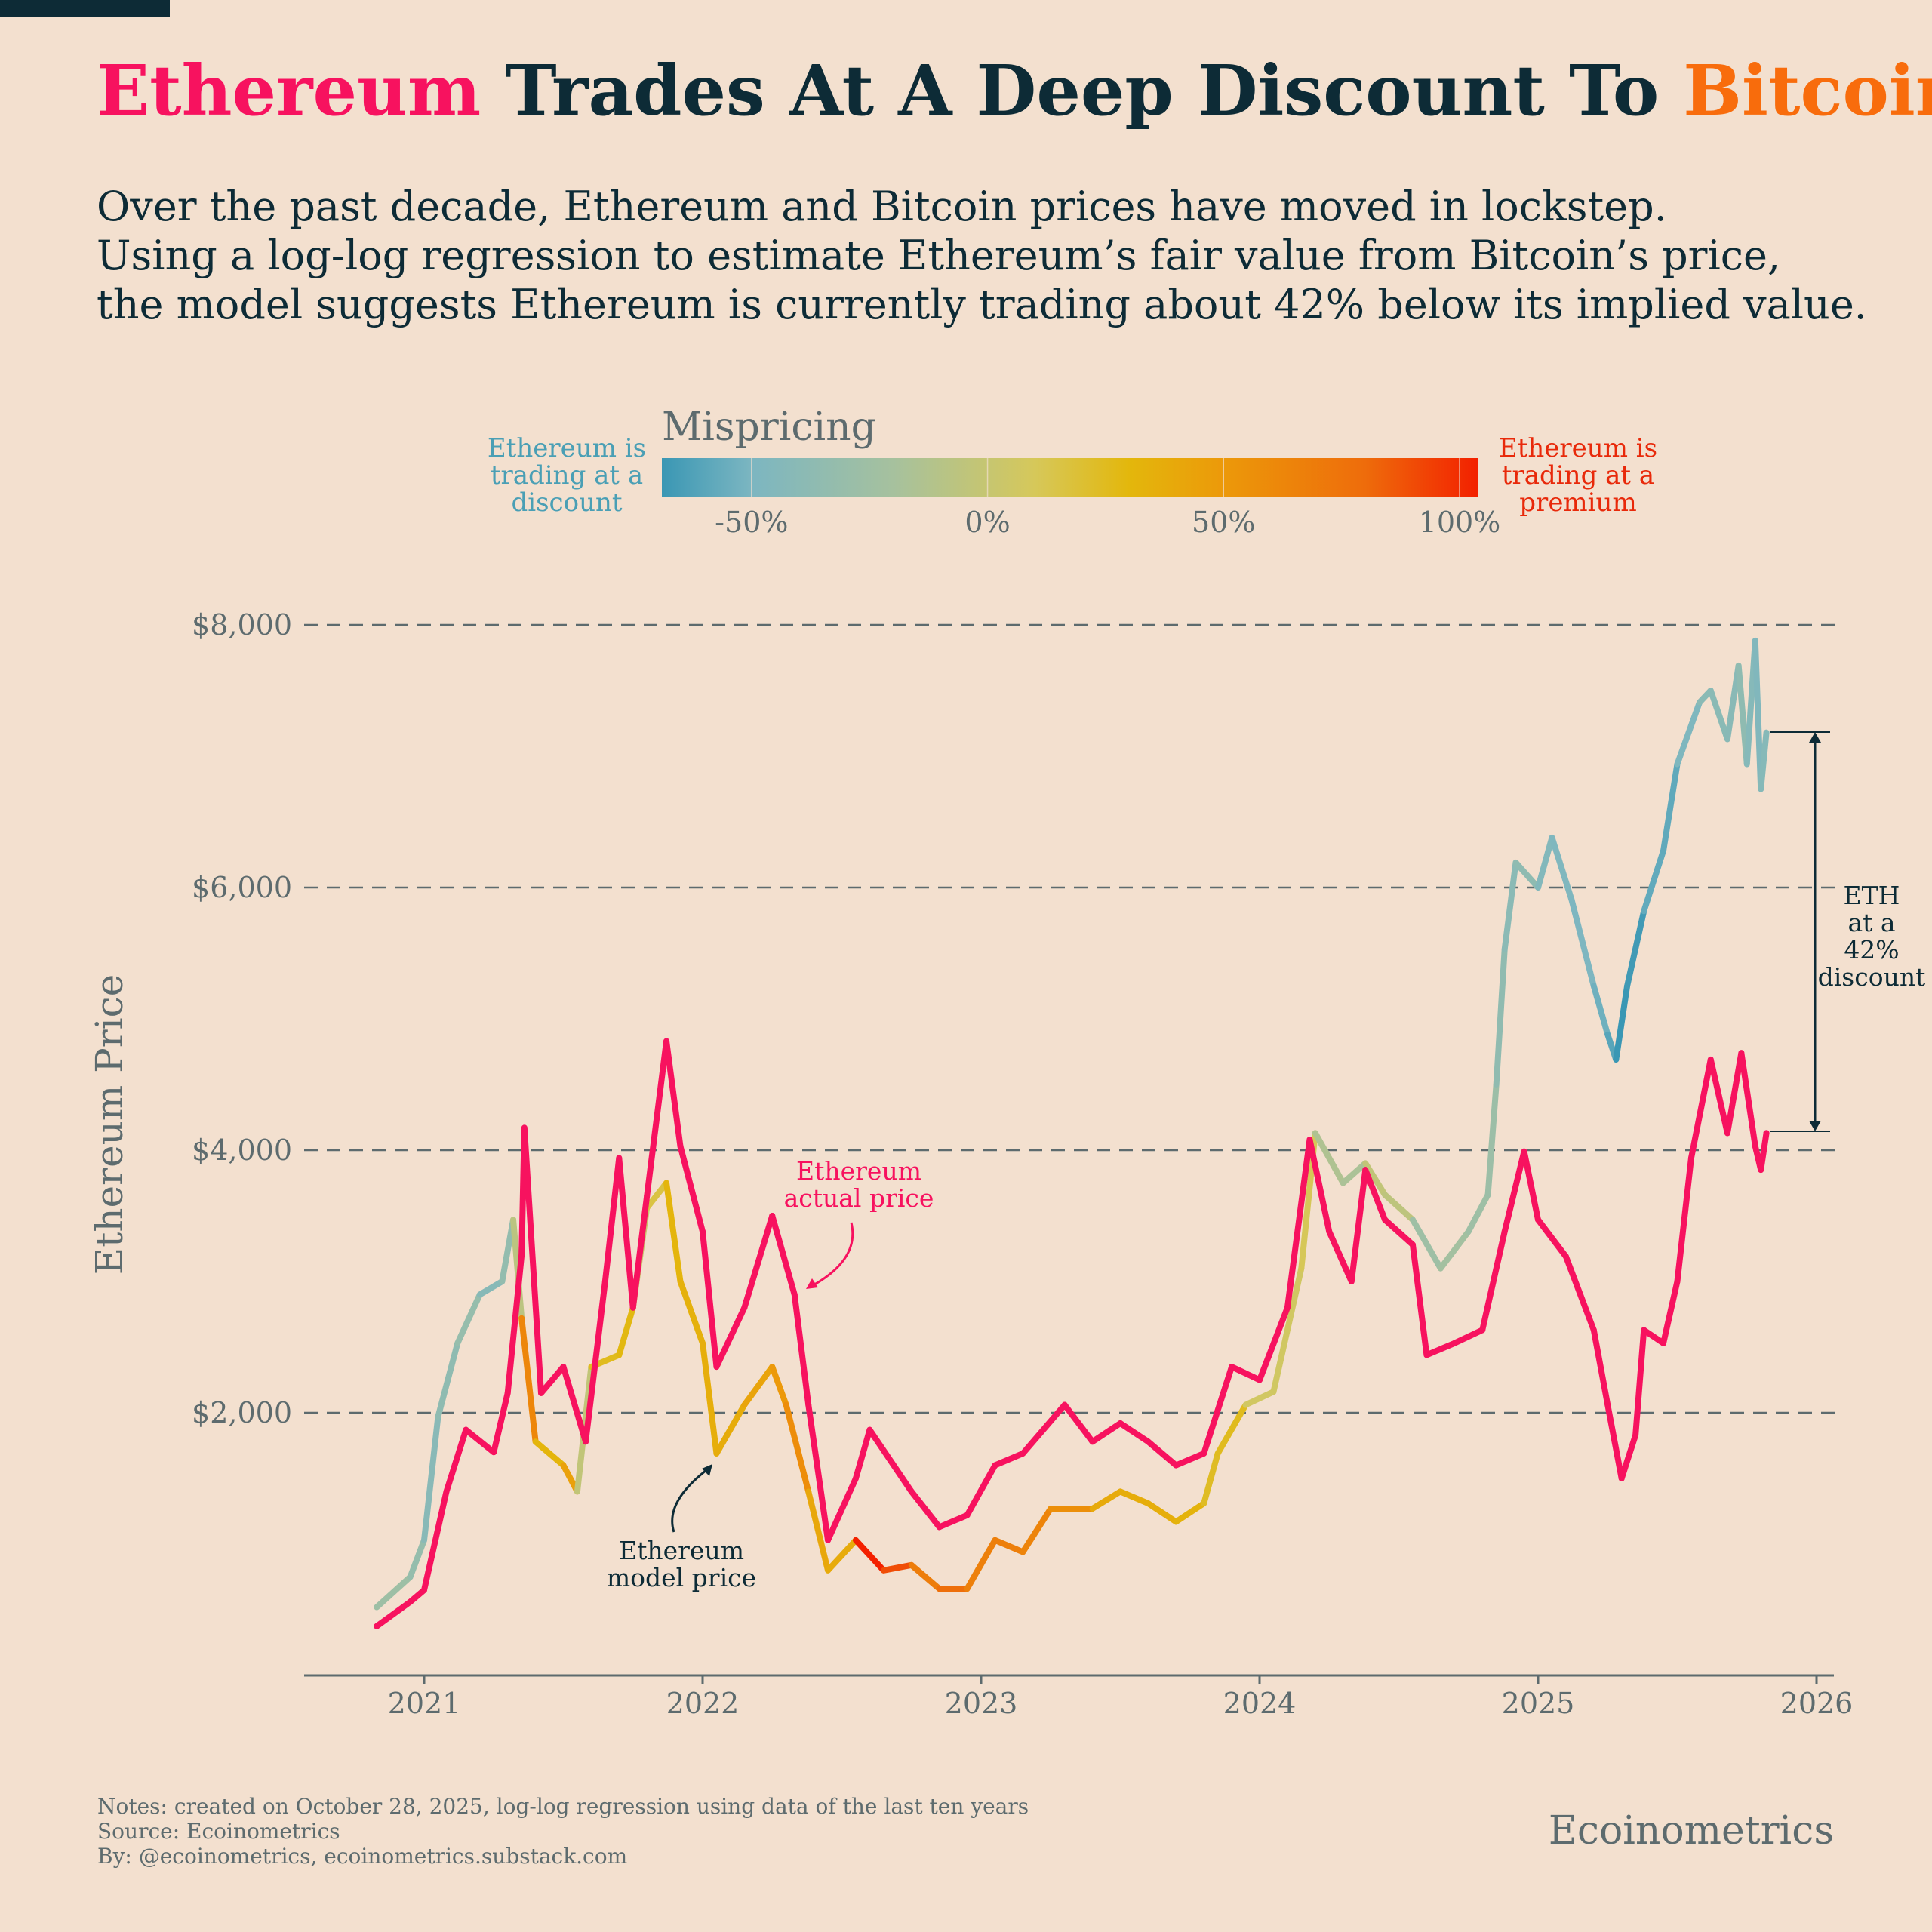 The image size is (1932, 1932). Describe the element at coordinates (289, 90) in the screenshot. I see `title-ethereum: Ethereum` at that location.